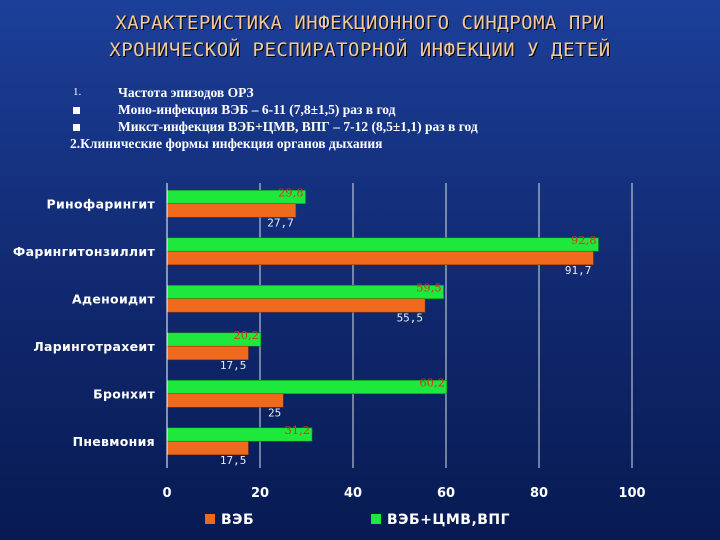 This screenshot has height=540, width=720. Describe the element at coordinates (210, 519) in the screenshot. I see `legend-swatch-series1` at that location.